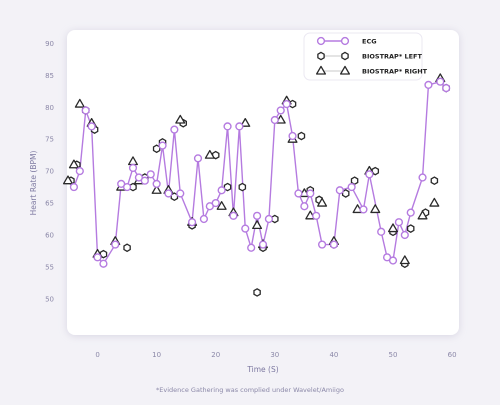 Image resolution: width=500 pixels, height=405 pixels. Describe the element at coordinates (49, 44) in the screenshot. I see `y-tick-label: 90` at that location.